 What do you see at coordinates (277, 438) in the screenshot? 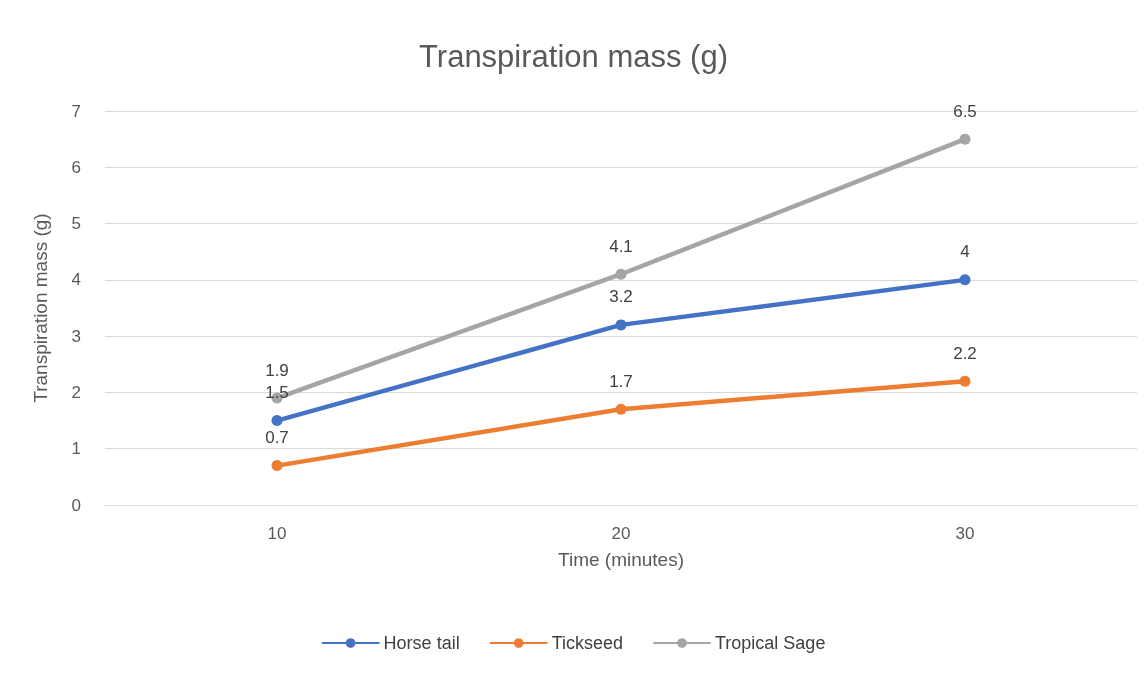
I see `data-label: 0.7` at bounding box center [277, 438].